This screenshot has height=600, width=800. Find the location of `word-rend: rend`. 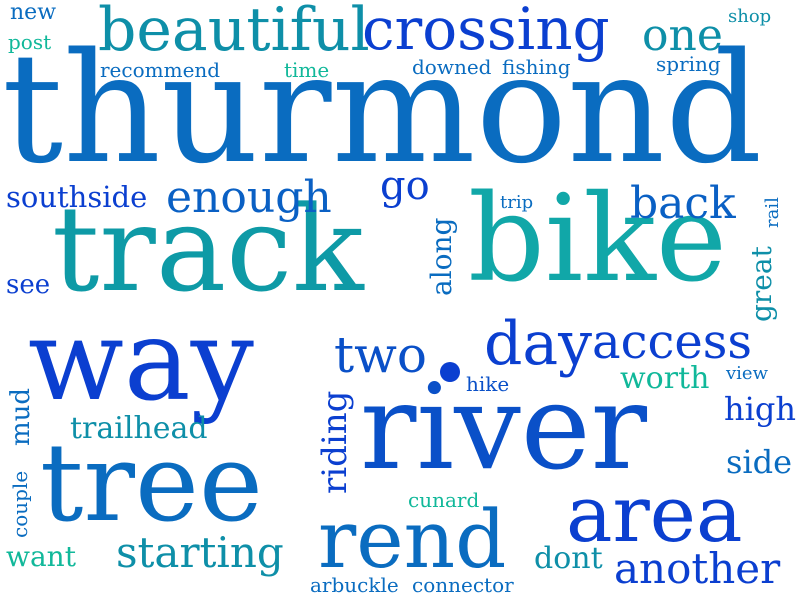

word-rend: rend is located at coordinates (412, 539).